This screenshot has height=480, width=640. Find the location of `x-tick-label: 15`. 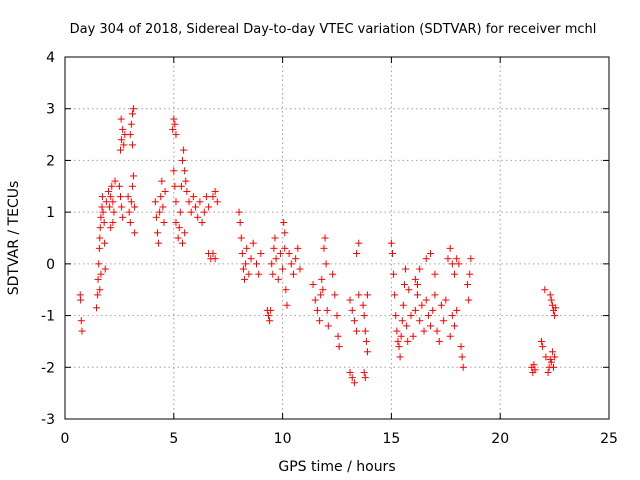

x-tick-label: 15 is located at coordinates (391, 439).